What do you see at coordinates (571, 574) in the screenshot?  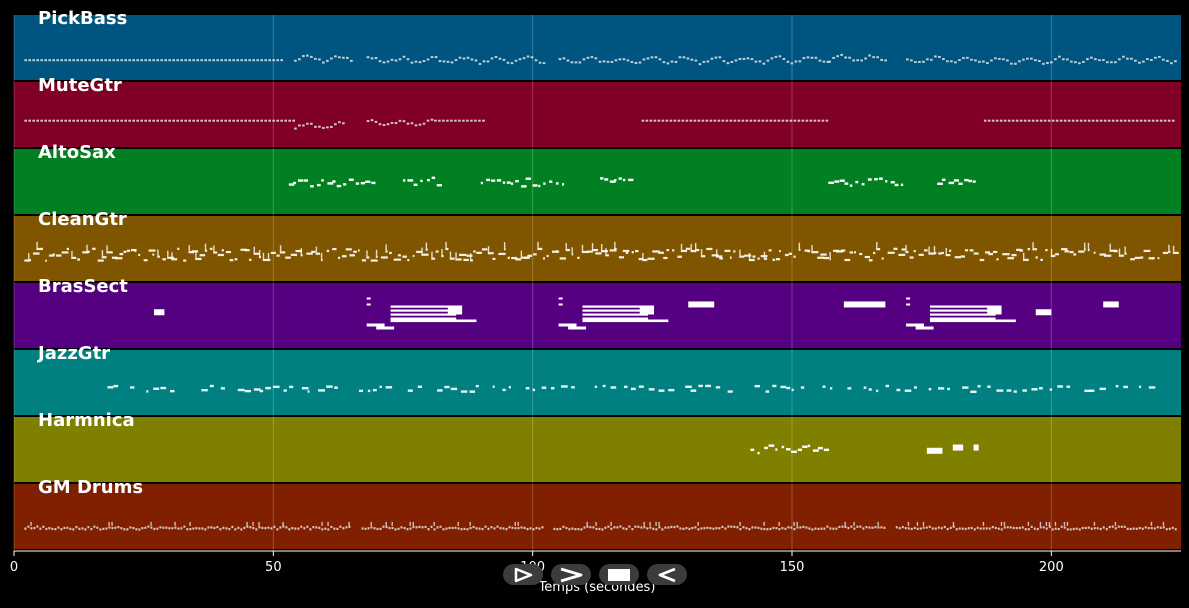 I see `forward-button` at bounding box center [571, 574].